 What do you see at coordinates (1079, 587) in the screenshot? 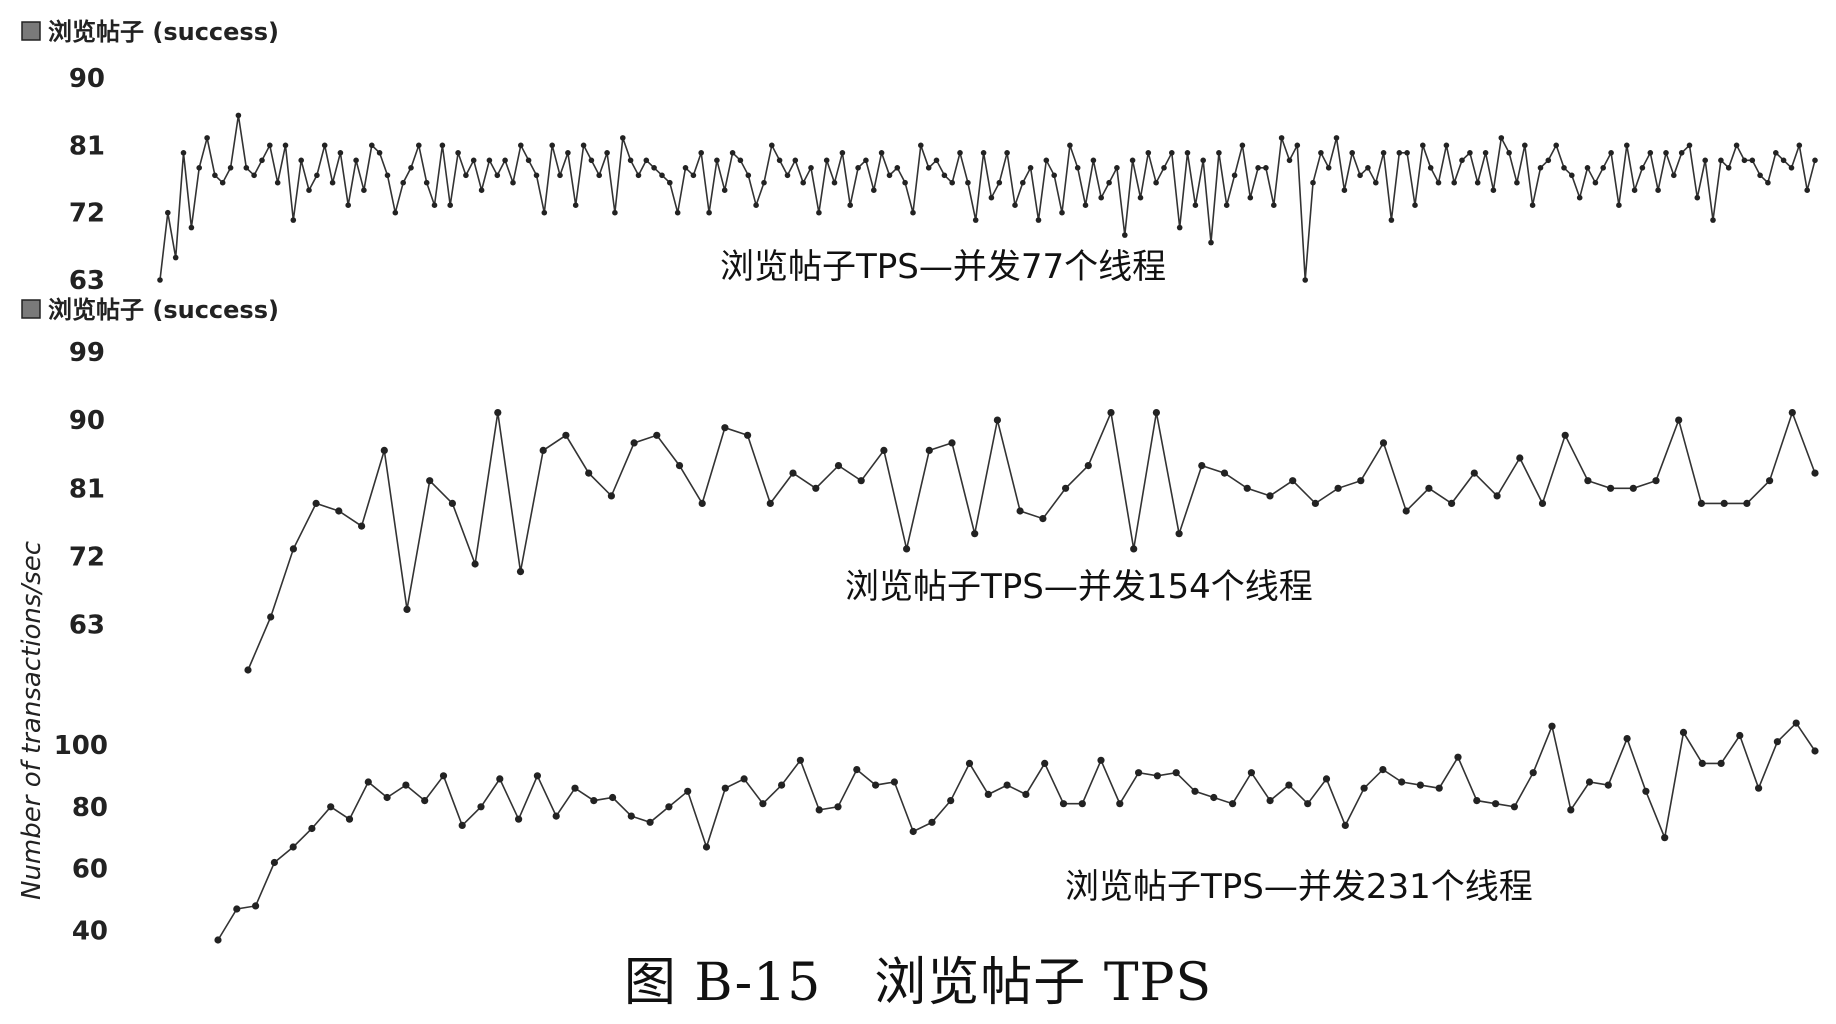
I see `chart-annotation: 浏览帖子TPS—并发154个线程` at bounding box center [1079, 587].